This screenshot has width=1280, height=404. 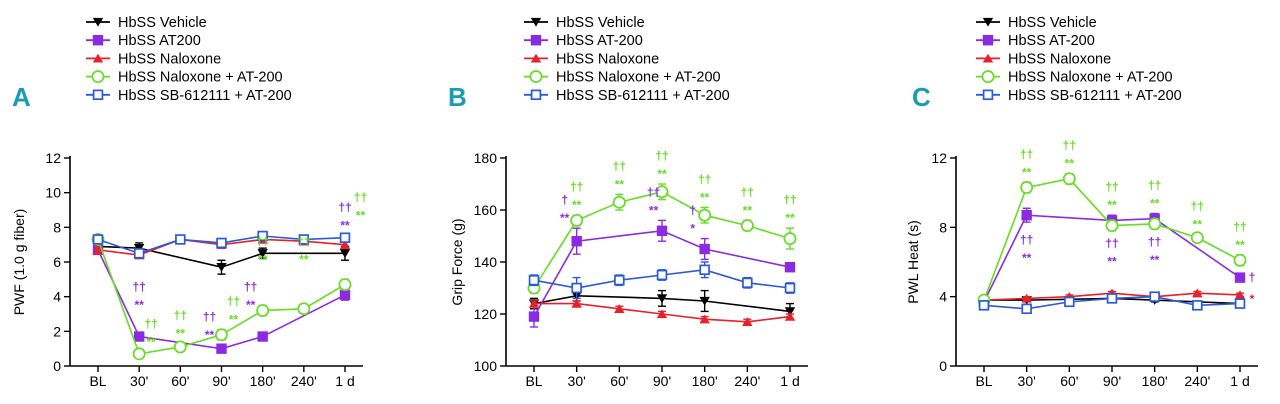 What do you see at coordinates (486, 158) in the screenshot?
I see `y-tick-label: 180` at bounding box center [486, 158].